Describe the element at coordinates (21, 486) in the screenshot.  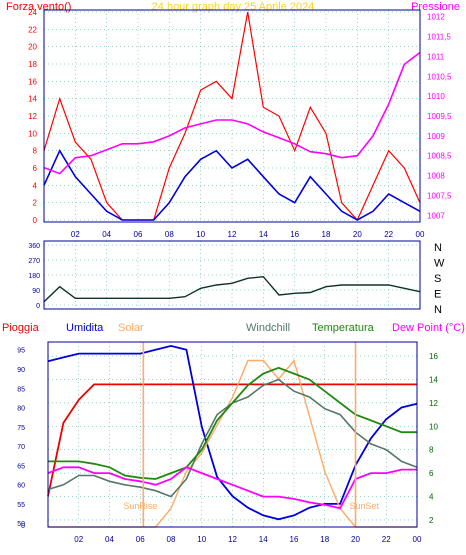
I see `humidity-y-tick-label: 60` at that location.